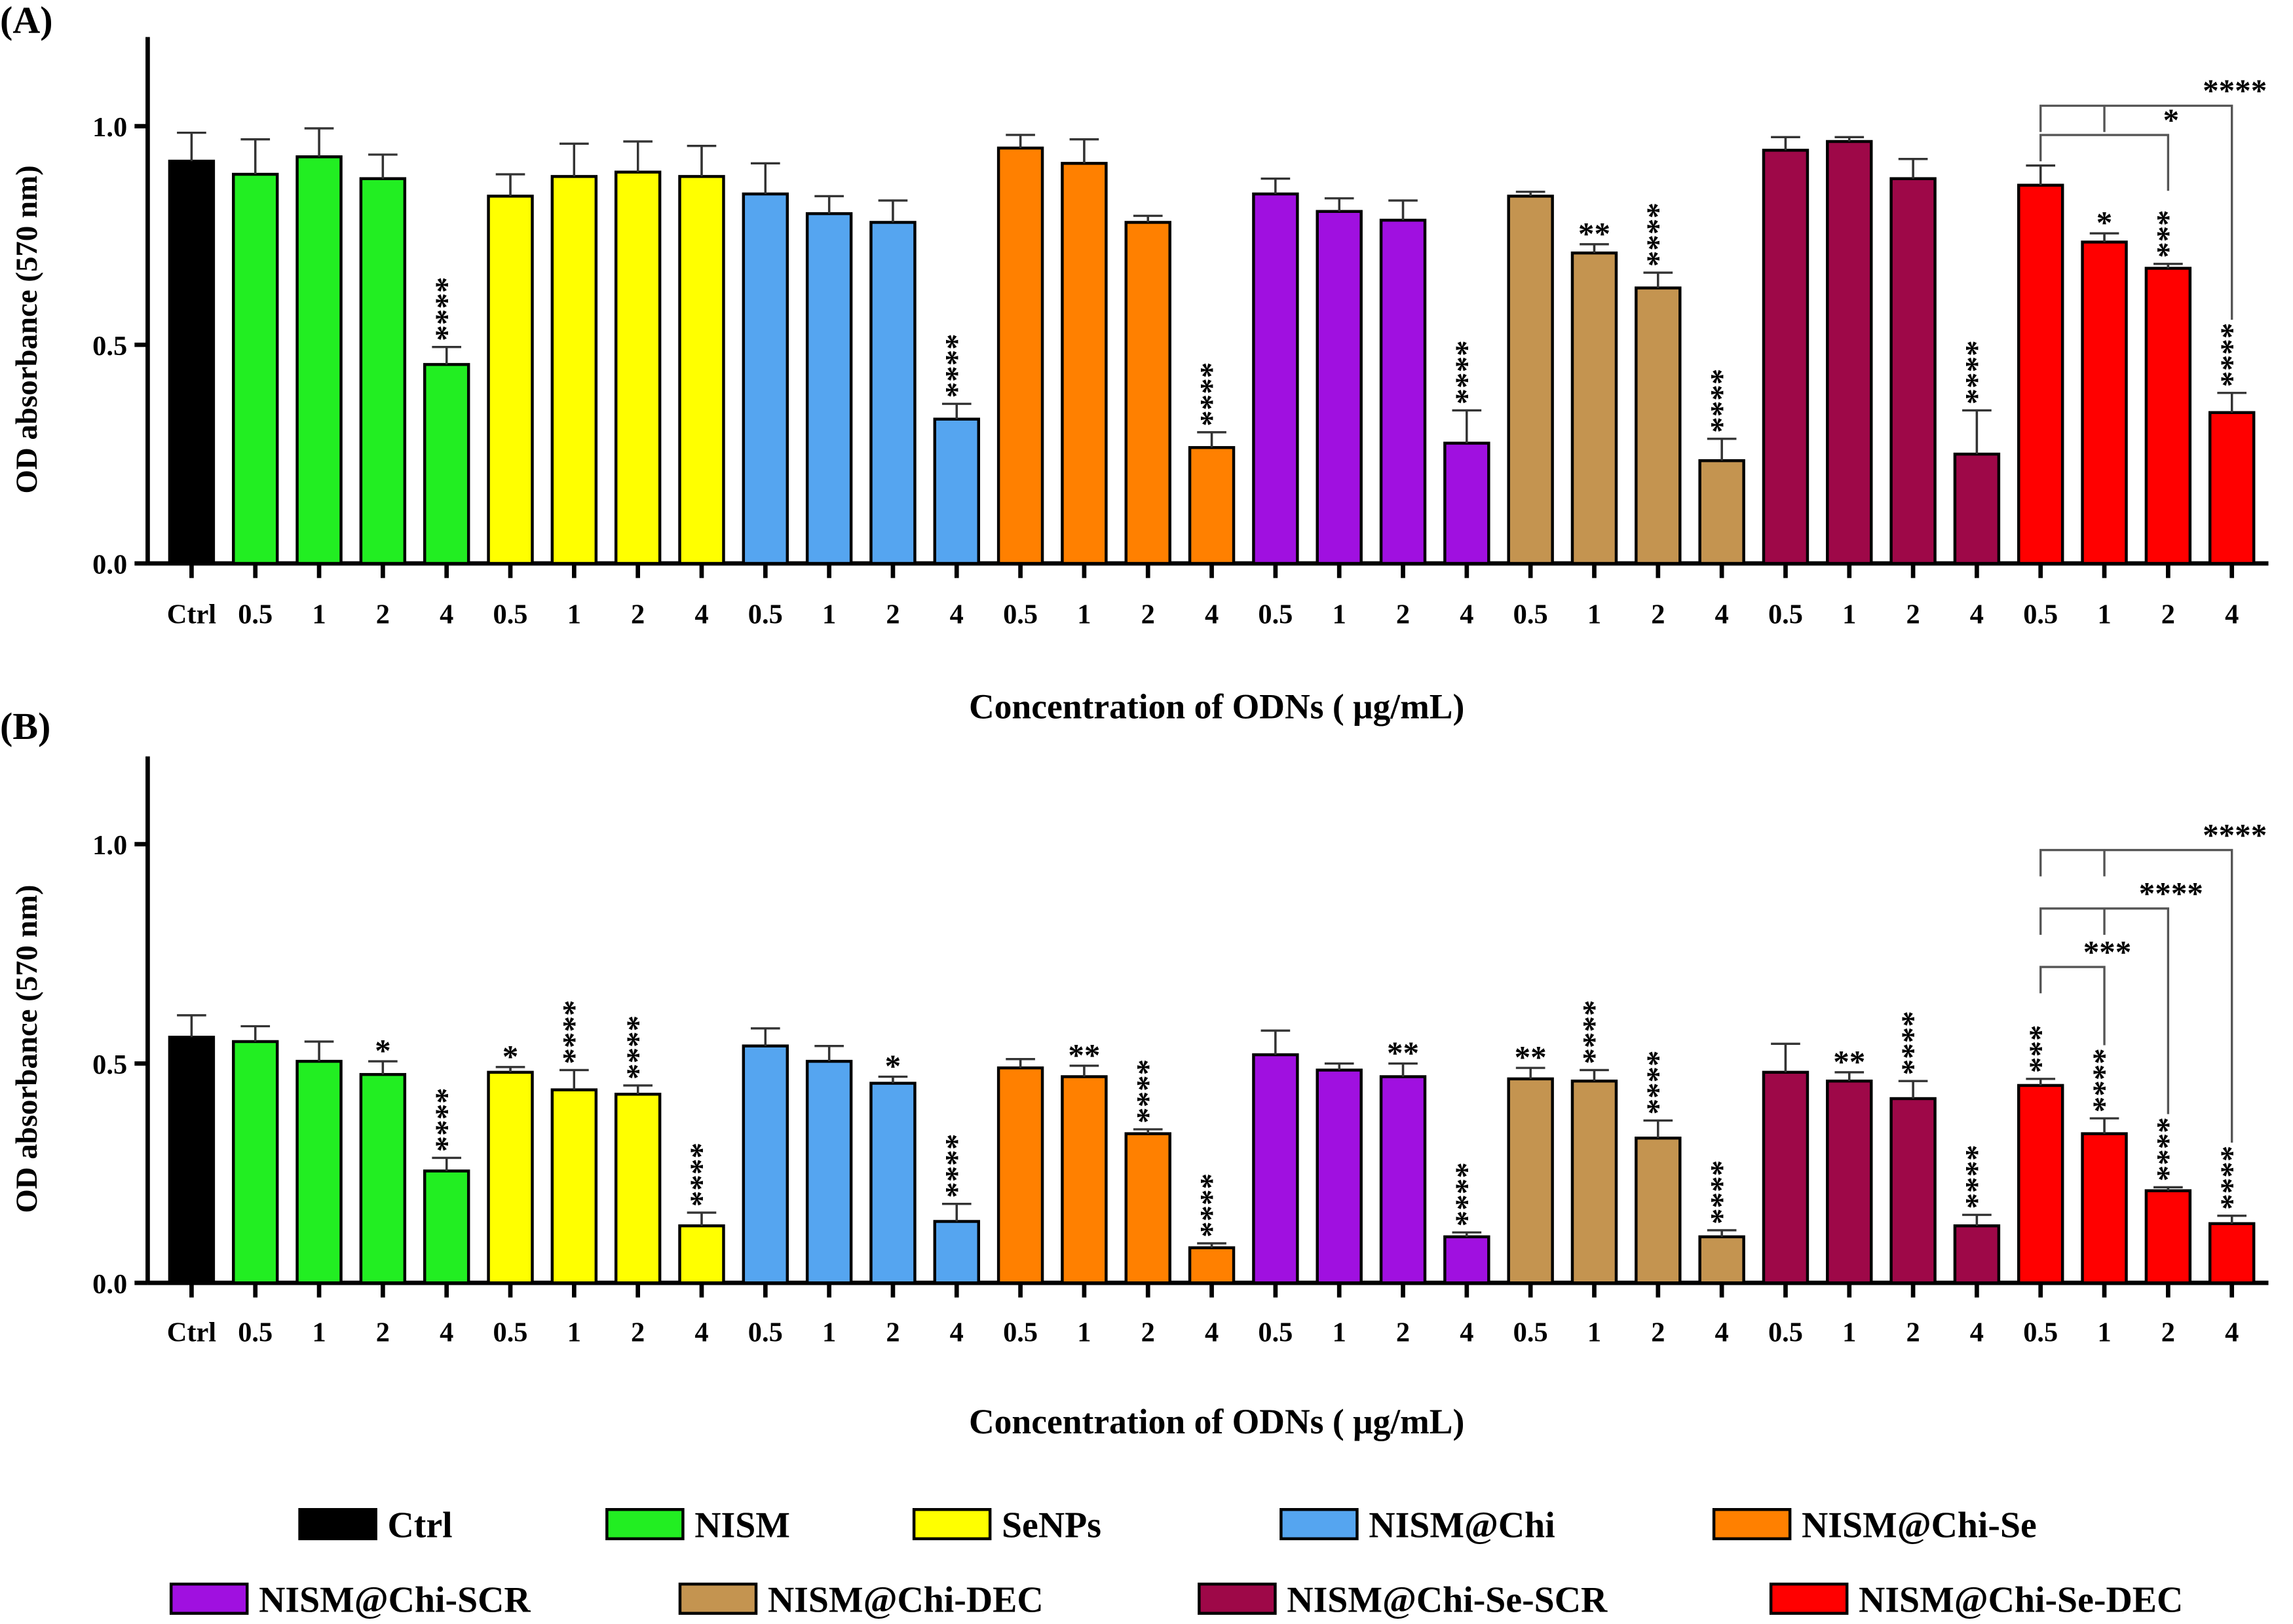  What do you see at coordinates (2107, 952) in the screenshot?
I see `bracket-label: ***` at bounding box center [2107, 952].